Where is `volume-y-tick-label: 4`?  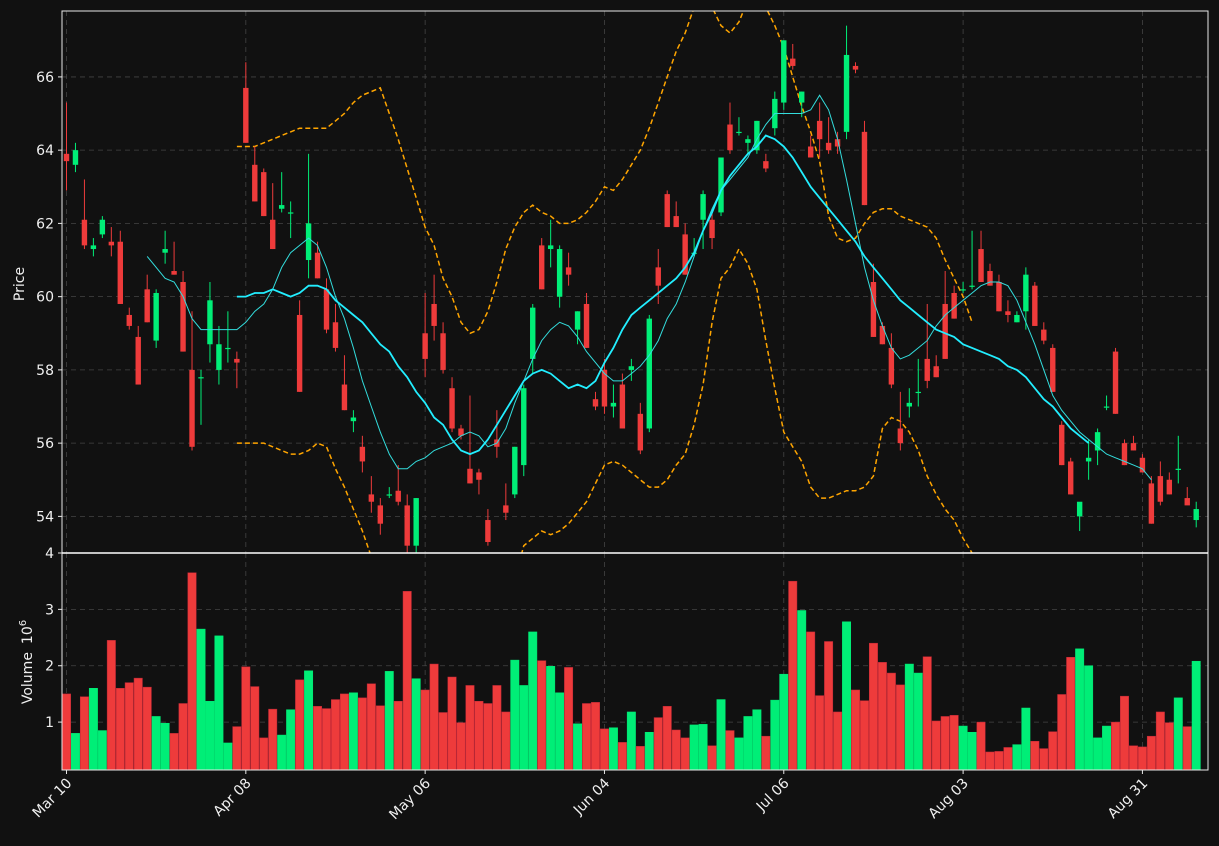 volume-y-tick-label: 4 is located at coordinates (49, 554).